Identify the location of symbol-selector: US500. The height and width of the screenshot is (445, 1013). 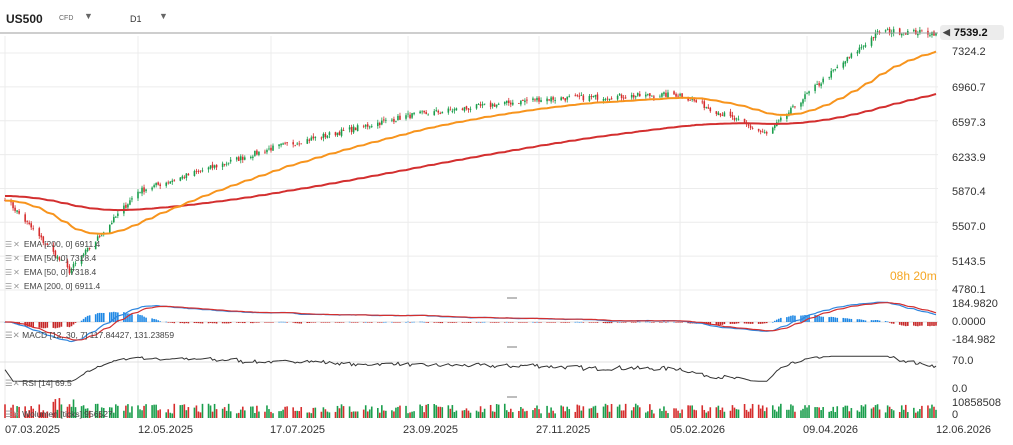
(24, 19).